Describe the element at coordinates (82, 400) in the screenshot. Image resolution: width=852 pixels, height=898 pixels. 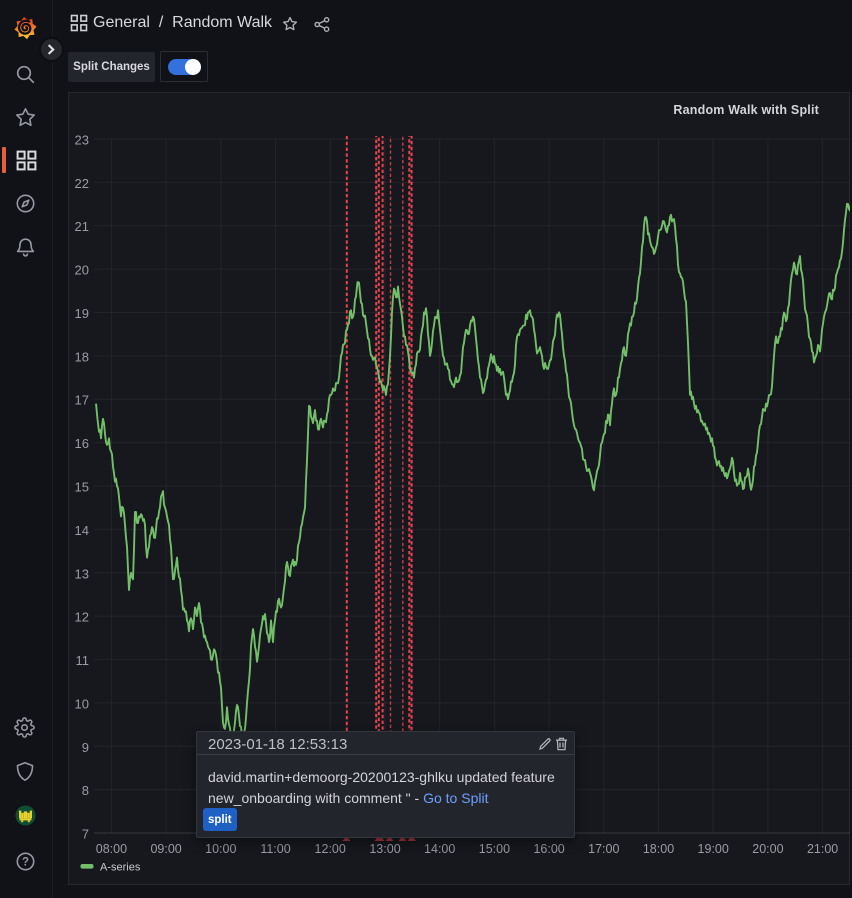
I see `svg-text: 17` at that location.